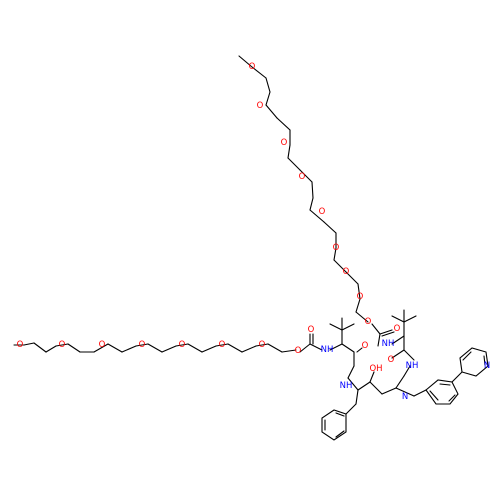 The image size is (500, 500). I want to click on hydrazine-nh-label: NH, so click(412, 366).